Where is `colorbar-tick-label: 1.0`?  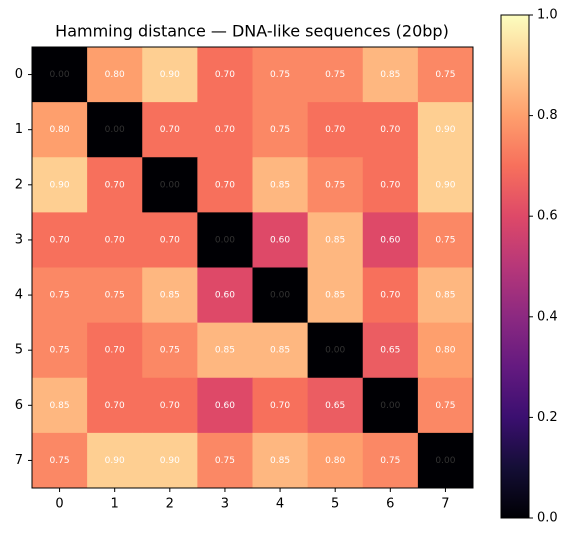
colorbar-tick-label: 1.0 is located at coordinates (547, 15).